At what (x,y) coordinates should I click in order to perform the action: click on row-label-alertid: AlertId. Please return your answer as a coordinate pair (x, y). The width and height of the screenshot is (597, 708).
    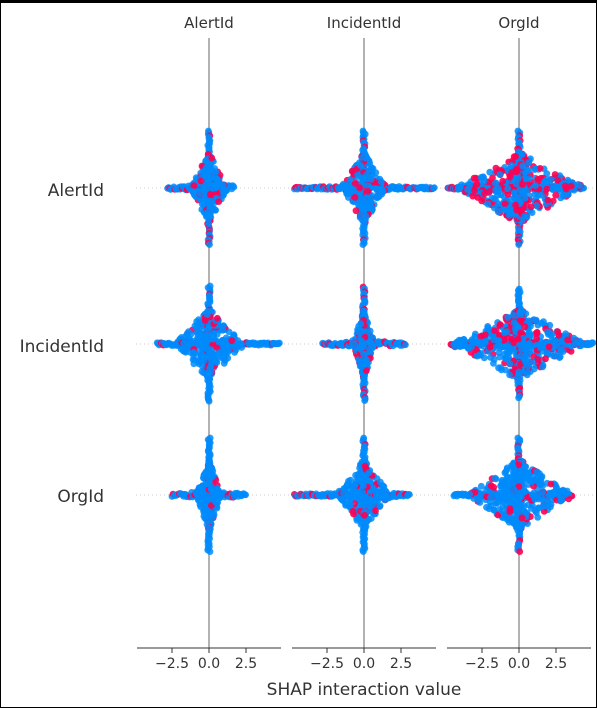
    Looking at the image, I should click on (76, 191).